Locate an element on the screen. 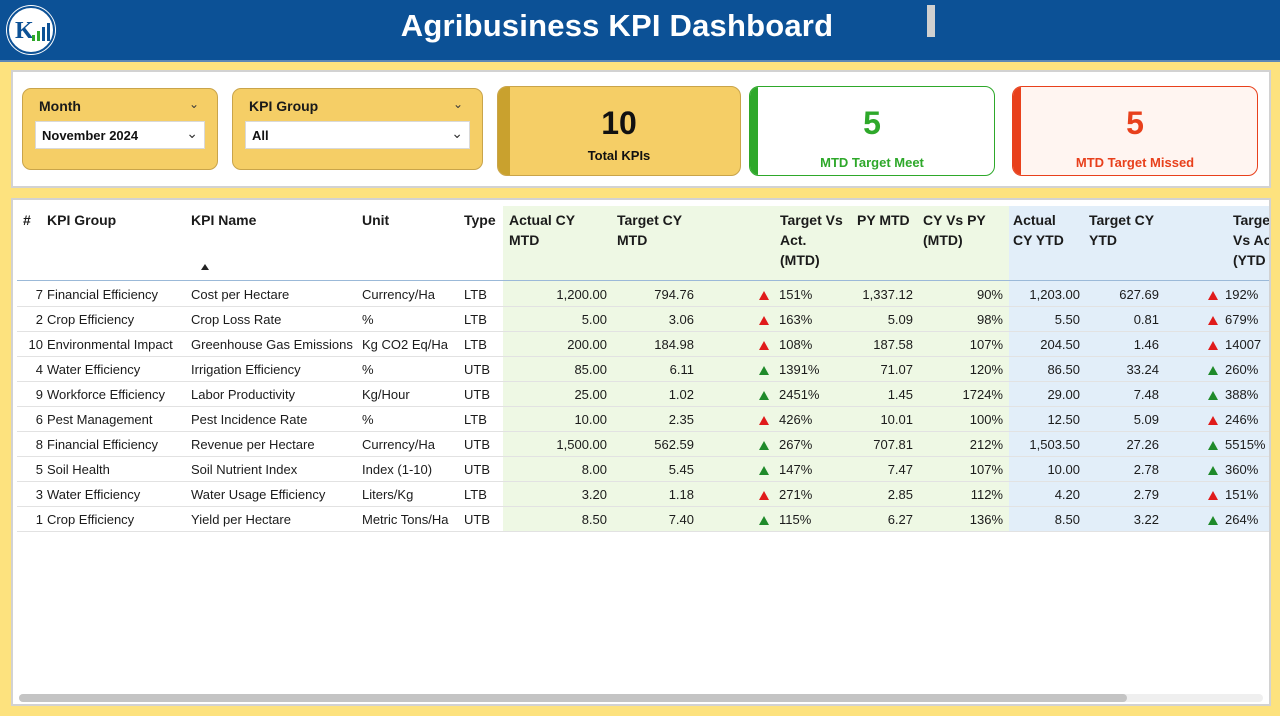 This screenshot has width=1280, height=716. cell-target-vs-act-mtd: 1391% is located at coordinates (799, 369).